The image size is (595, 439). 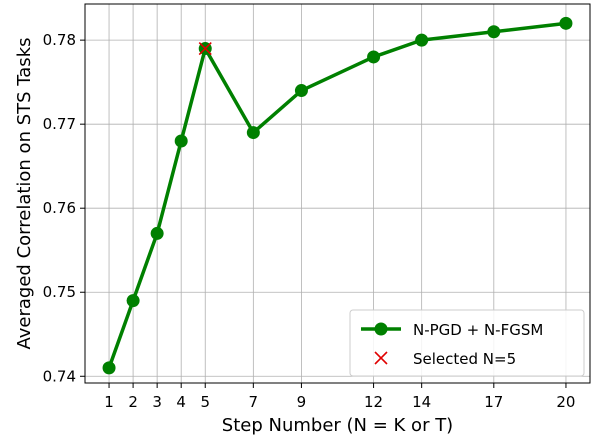 What do you see at coordinates (59, 208) in the screenshot?
I see `y-tick-label: 0.76` at bounding box center [59, 208].